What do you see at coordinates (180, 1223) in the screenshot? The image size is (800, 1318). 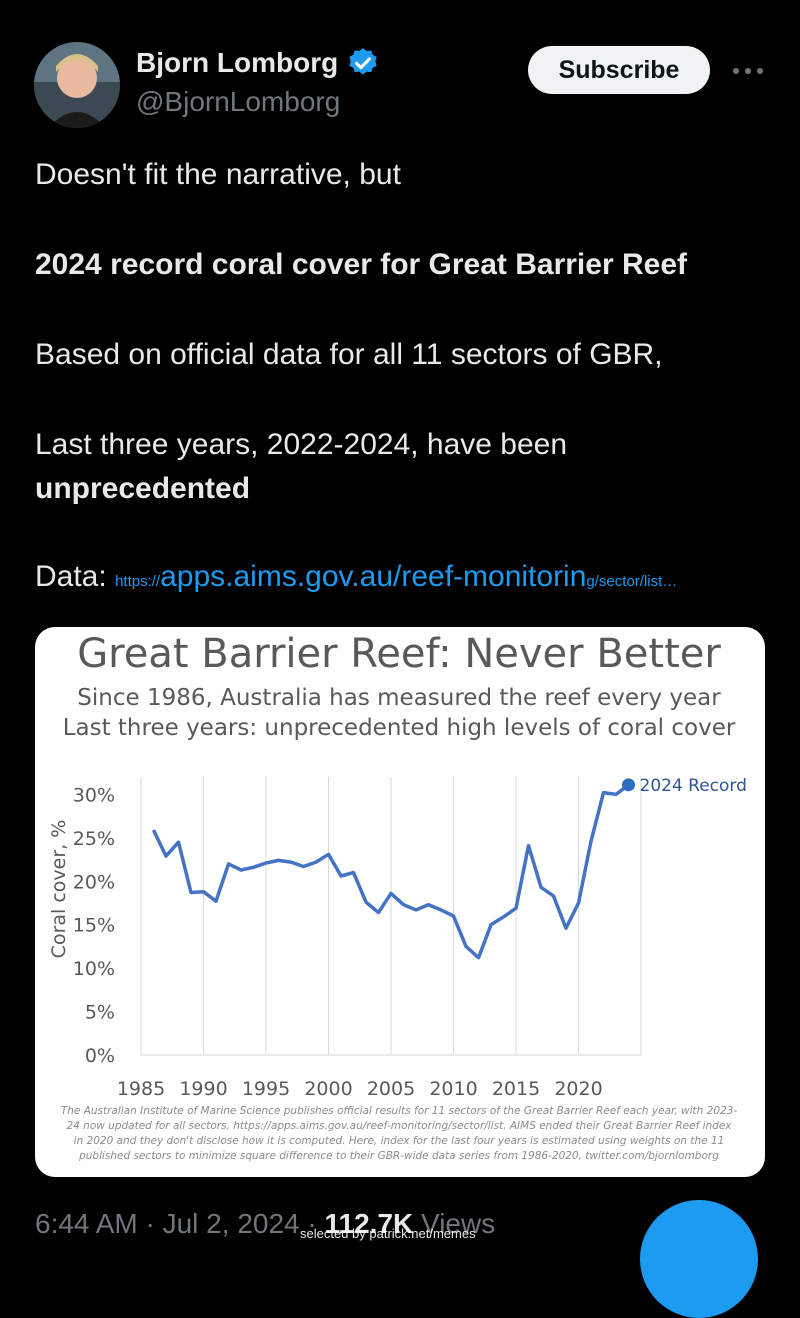 I see `tweet-timestamp: 6:44 AM · Jul 2, 2024 ·` at bounding box center [180, 1223].